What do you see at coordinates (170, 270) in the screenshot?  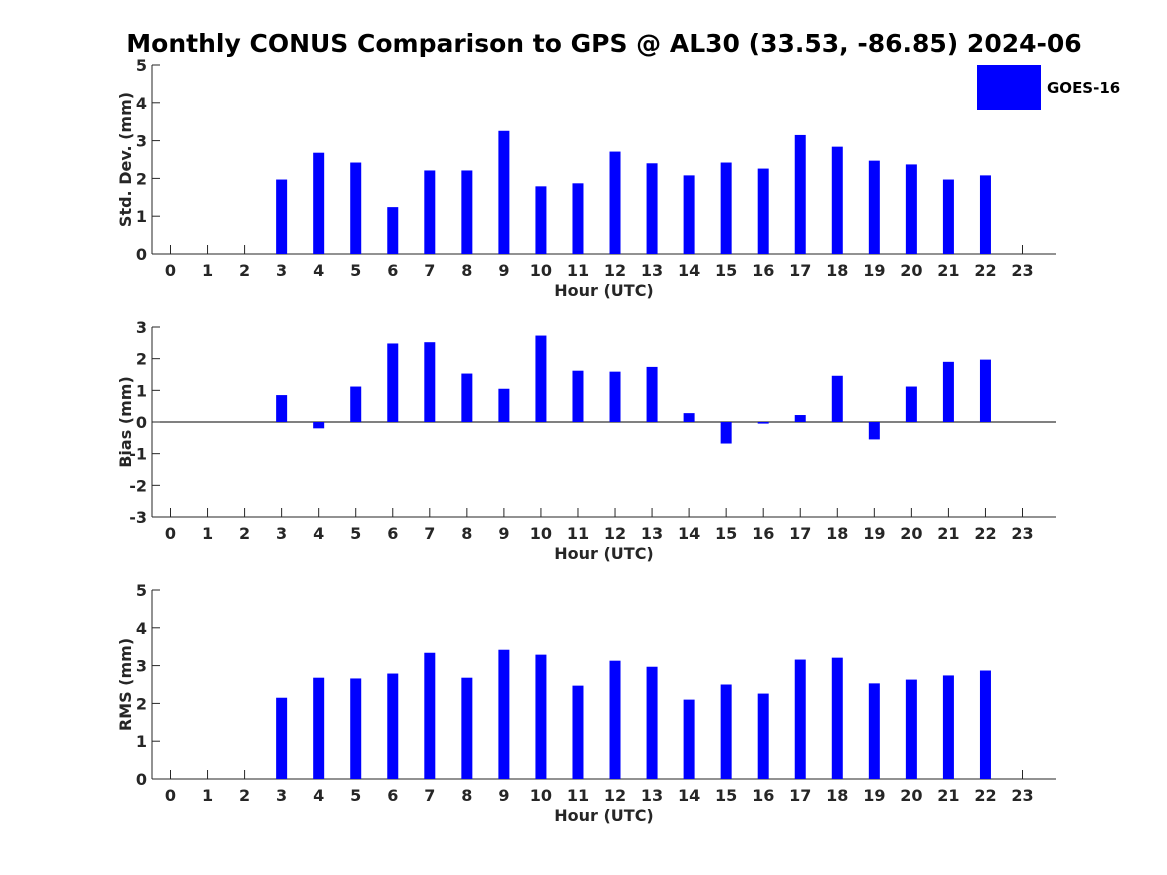 I see `x-tick-label: 0` at bounding box center [170, 270].